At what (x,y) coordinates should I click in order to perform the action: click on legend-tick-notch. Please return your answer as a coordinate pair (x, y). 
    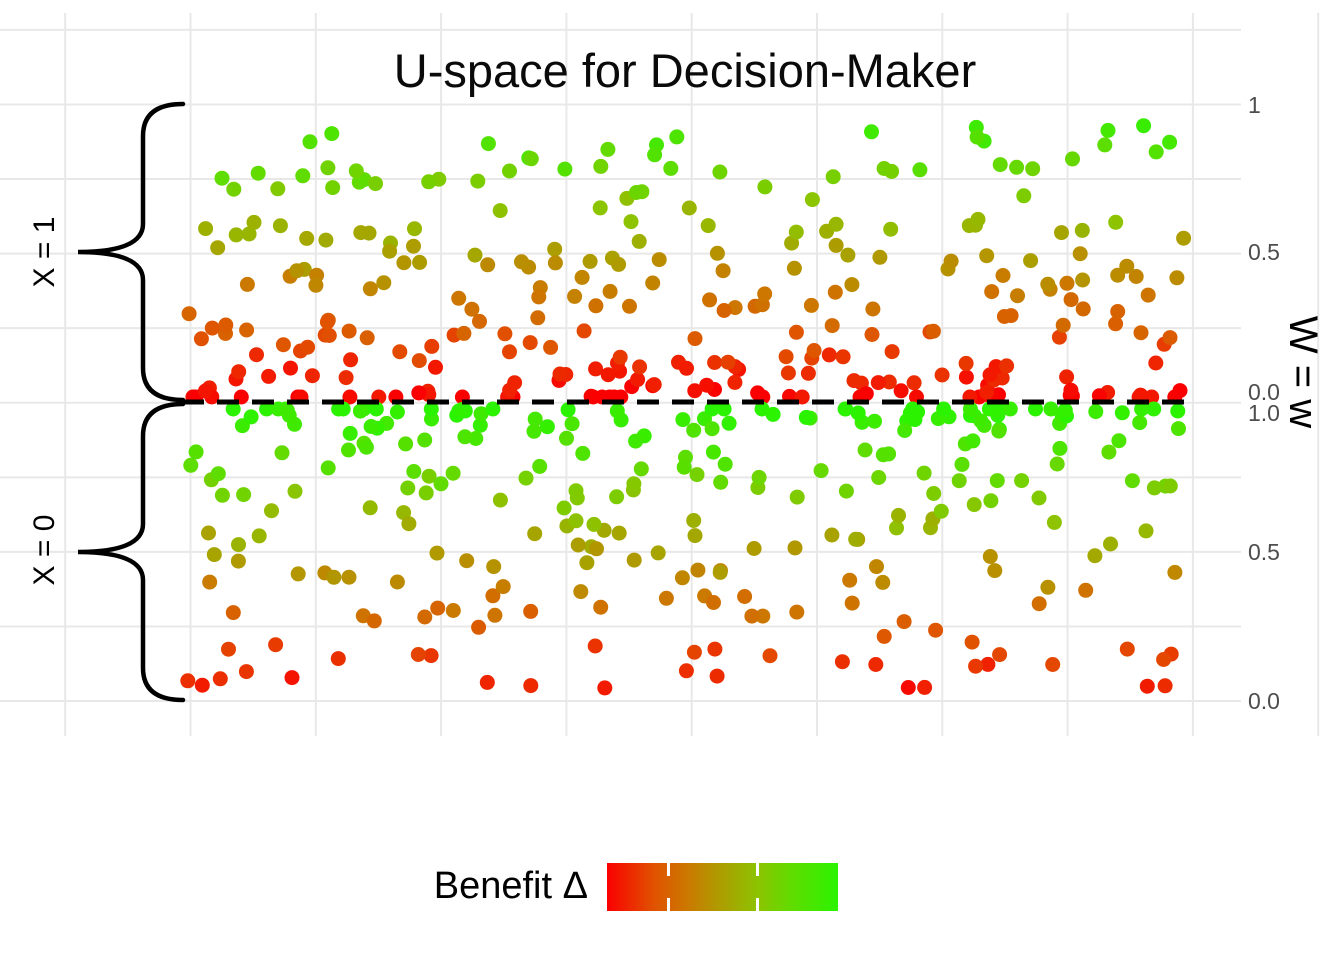
    Looking at the image, I should click on (669, 869).